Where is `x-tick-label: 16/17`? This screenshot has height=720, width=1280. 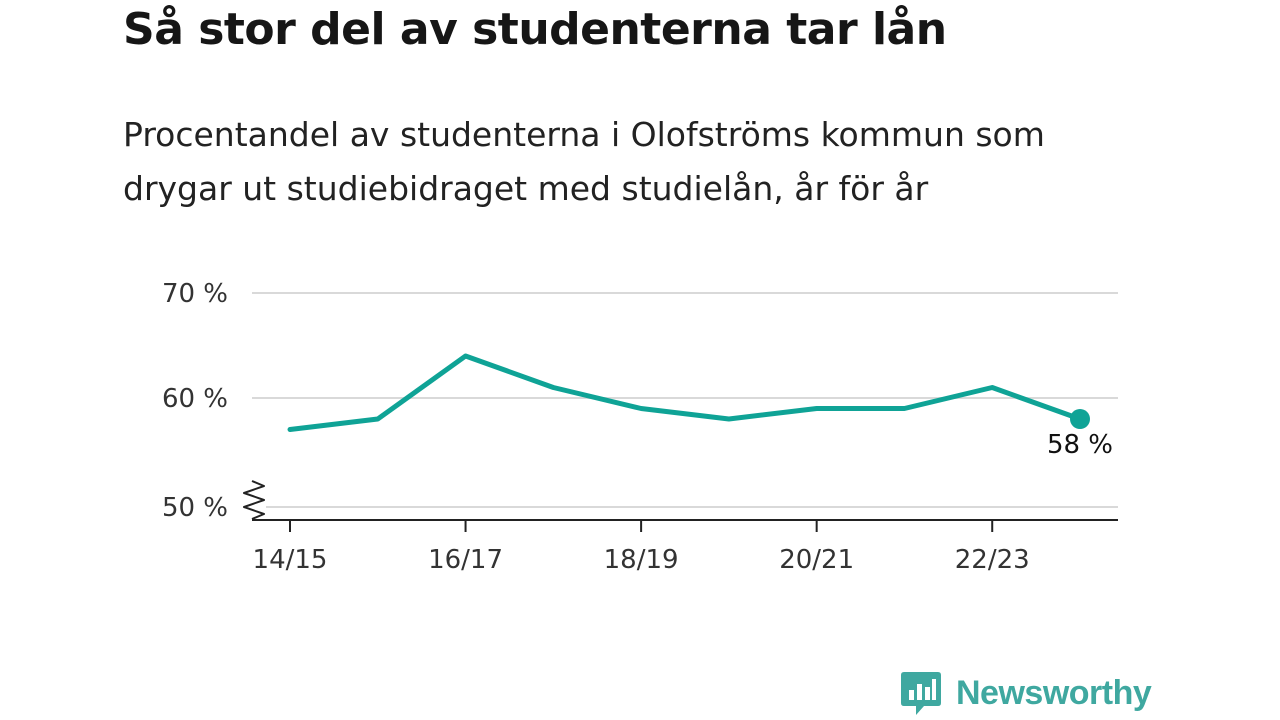
x-tick-label: 16/17 is located at coordinates (465, 560).